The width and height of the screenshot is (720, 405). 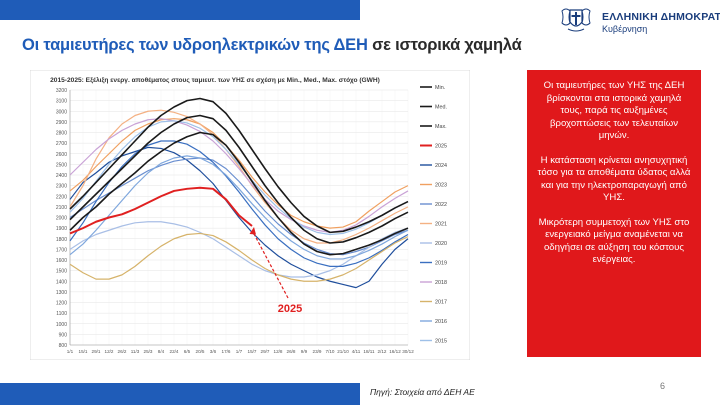 I want to click on legend-label: Min., so click(x=440, y=88).